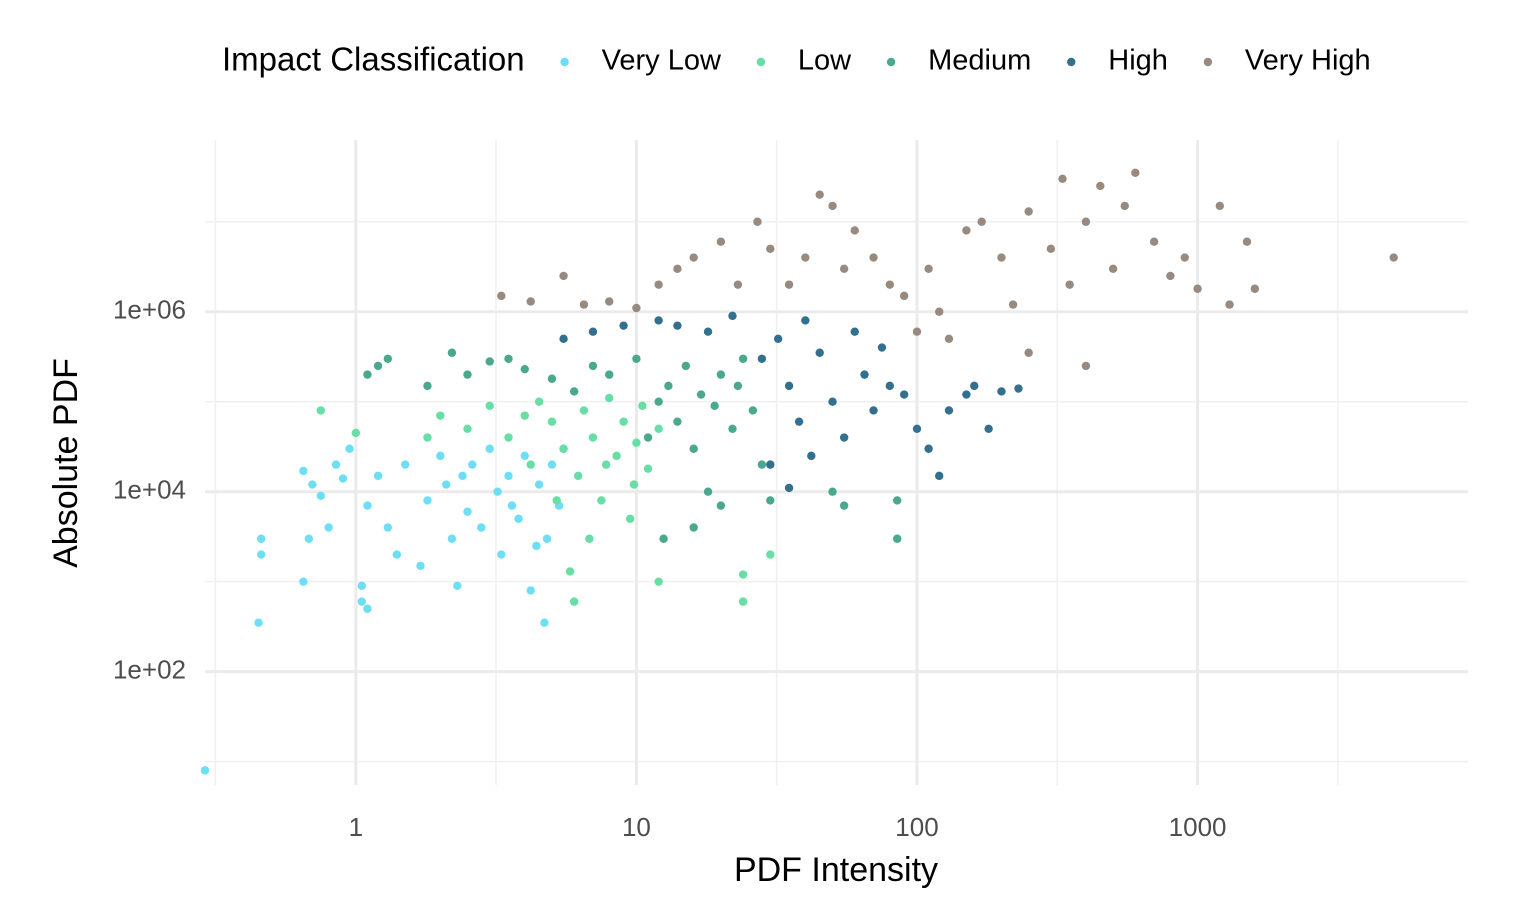 This screenshot has height=919, width=1536. What do you see at coordinates (1138, 61) in the screenshot?
I see `legend-label: High` at bounding box center [1138, 61].